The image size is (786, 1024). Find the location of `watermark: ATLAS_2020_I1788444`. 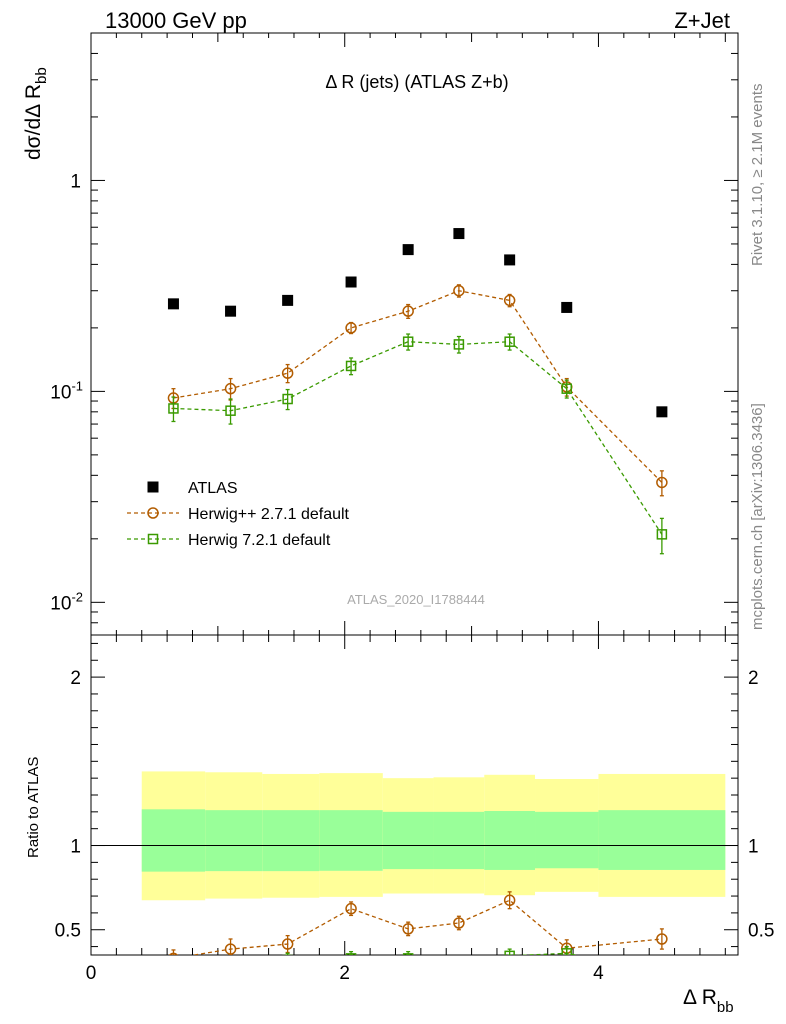

watermark: ATLAS_2020_I1788444 is located at coordinates (416, 599).